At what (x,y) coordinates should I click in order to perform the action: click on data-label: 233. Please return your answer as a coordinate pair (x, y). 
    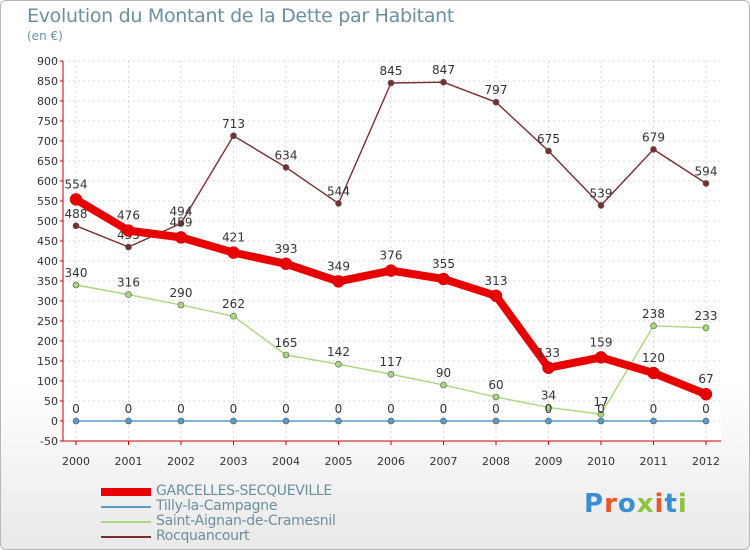
    Looking at the image, I should click on (706, 316).